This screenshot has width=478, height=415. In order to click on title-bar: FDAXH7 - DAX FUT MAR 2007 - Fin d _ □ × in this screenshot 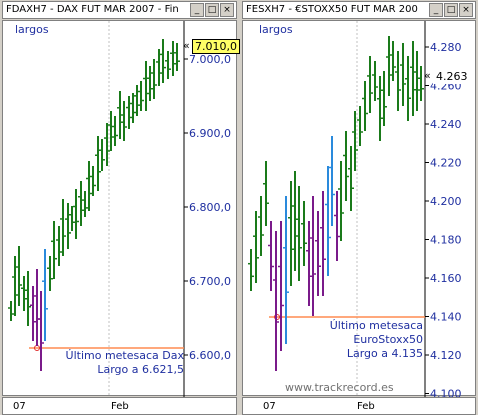, I will do `click(119, 10)`.